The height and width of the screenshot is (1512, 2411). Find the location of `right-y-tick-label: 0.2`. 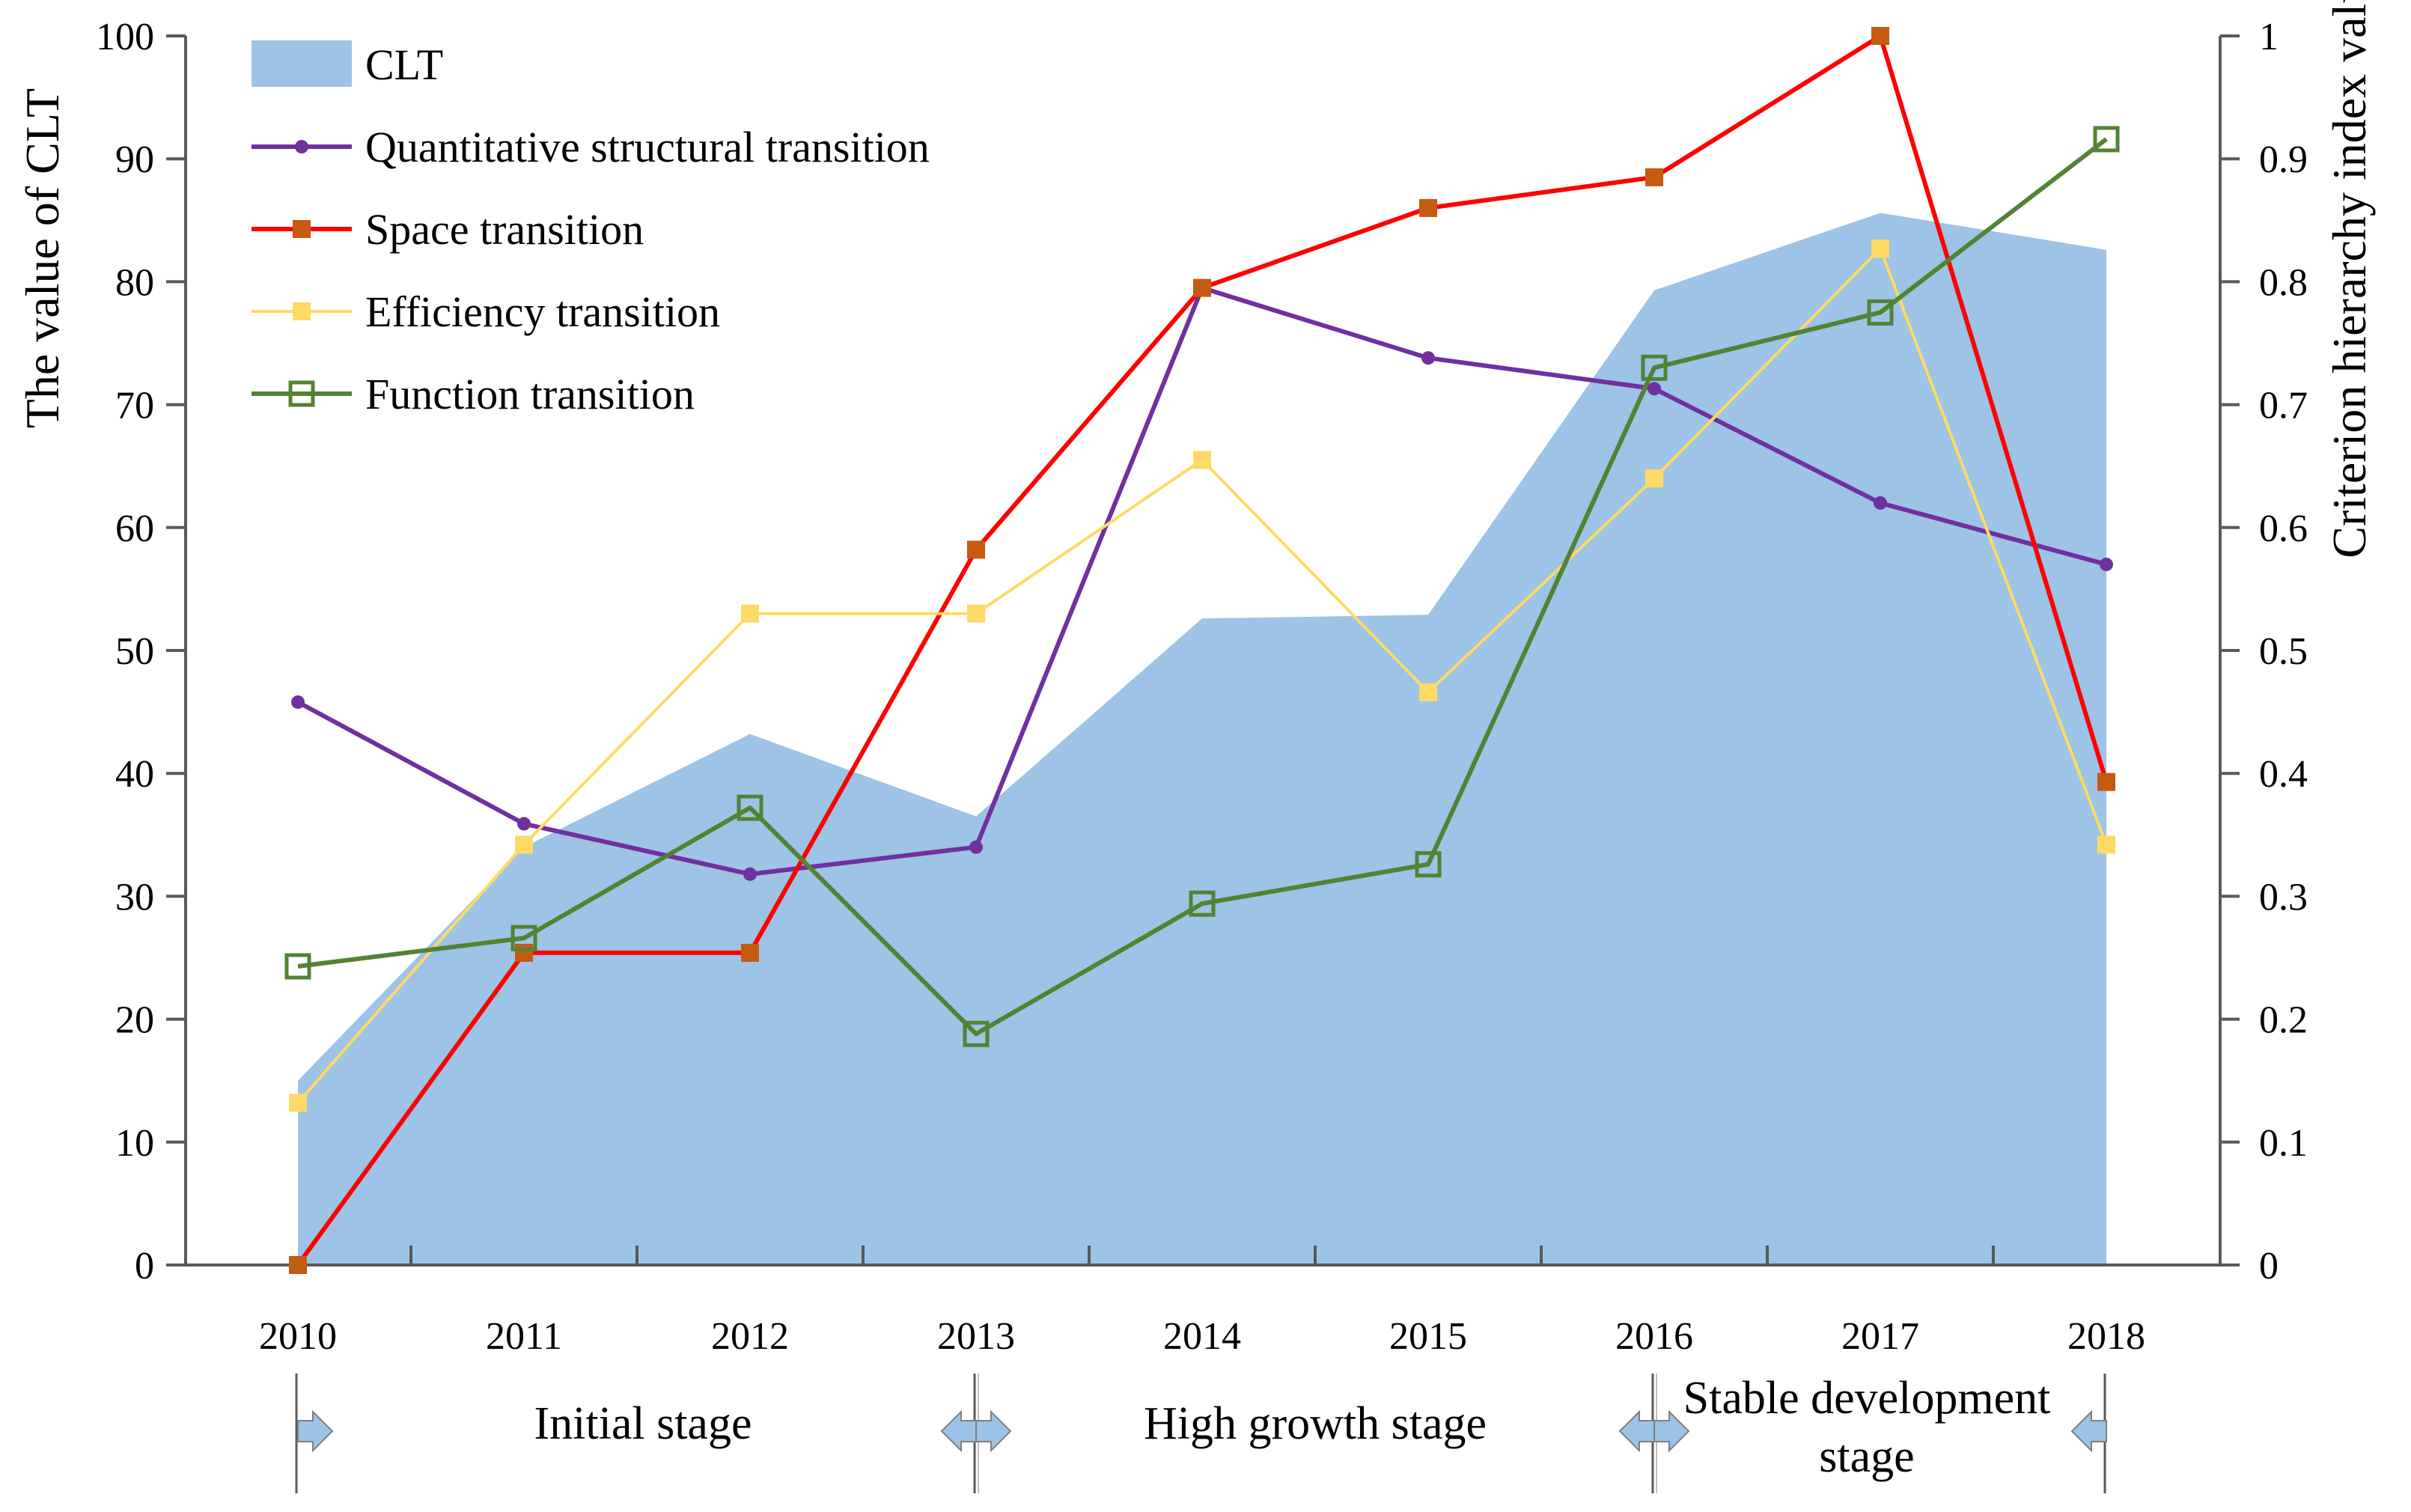

right-y-tick-label: 0.2 is located at coordinates (2283, 1021).